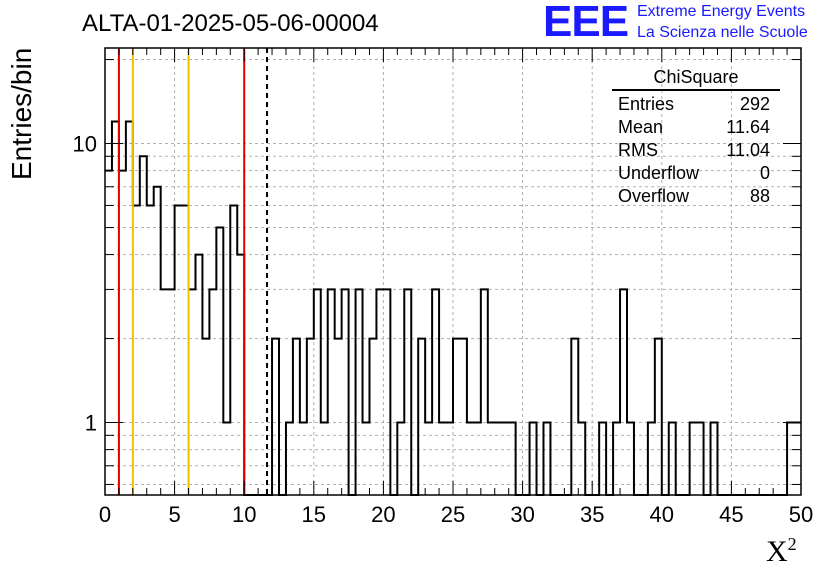 The width and height of the screenshot is (836, 572). Describe the element at coordinates (696, 78) in the screenshot. I see `stats-title: ChiSquare` at that location.